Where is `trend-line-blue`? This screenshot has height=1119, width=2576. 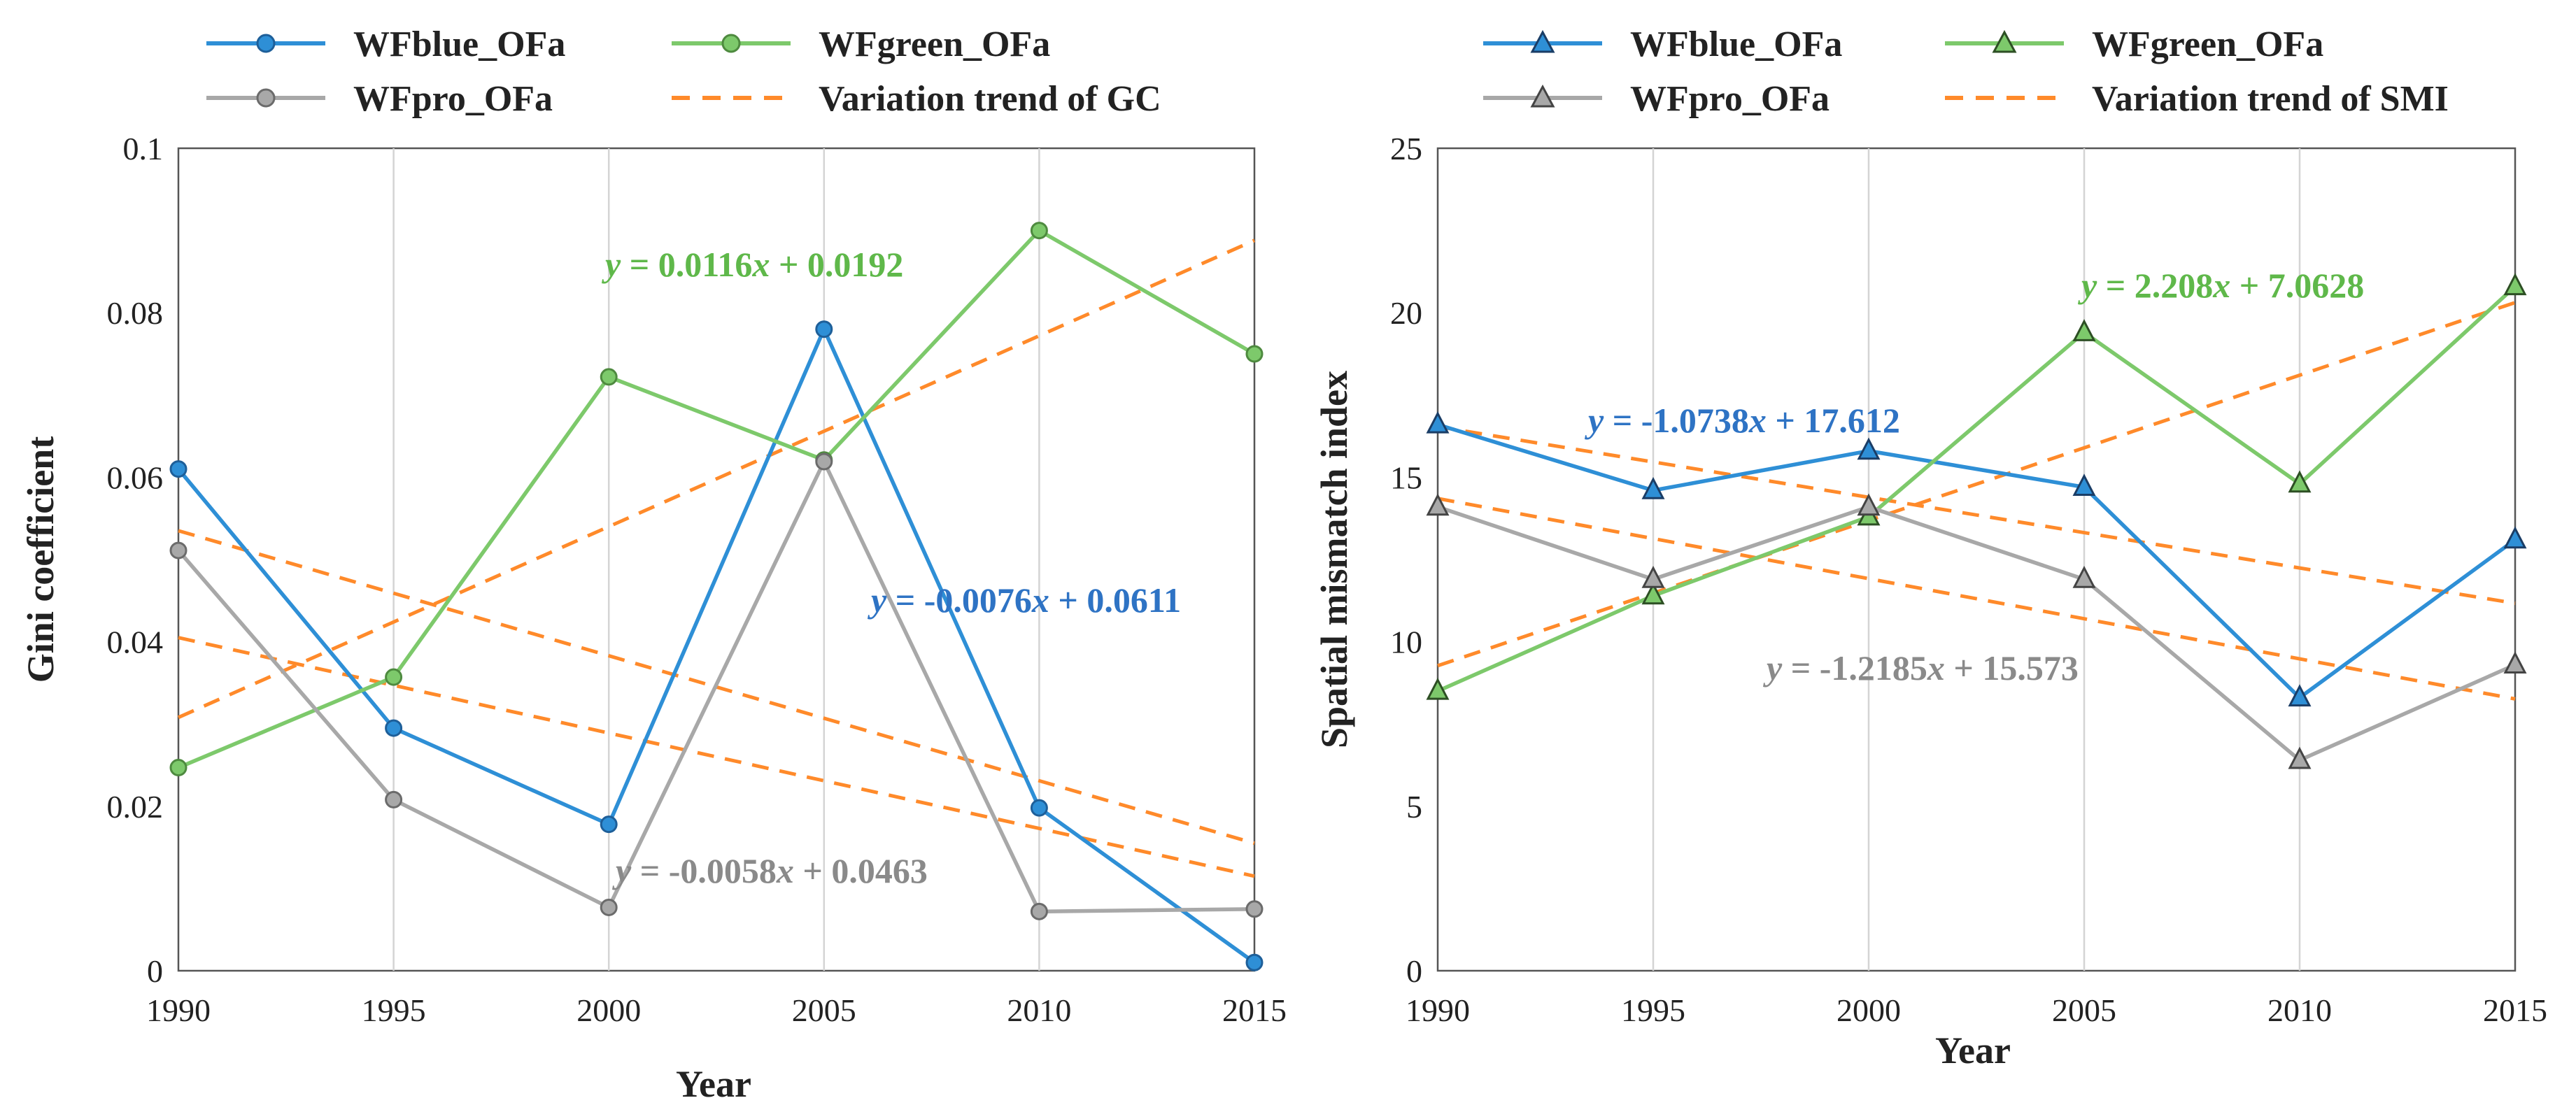 trend-line-blue is located at coordinates (1976, 515).